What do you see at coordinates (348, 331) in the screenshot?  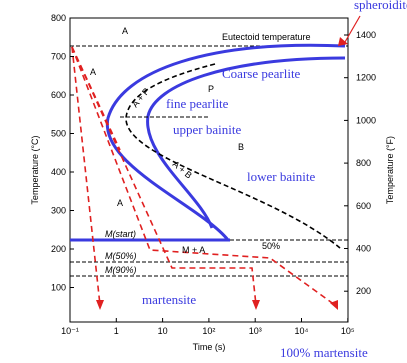 I see `x-tick-label: 10⁵` at bounding box center [348, 331].